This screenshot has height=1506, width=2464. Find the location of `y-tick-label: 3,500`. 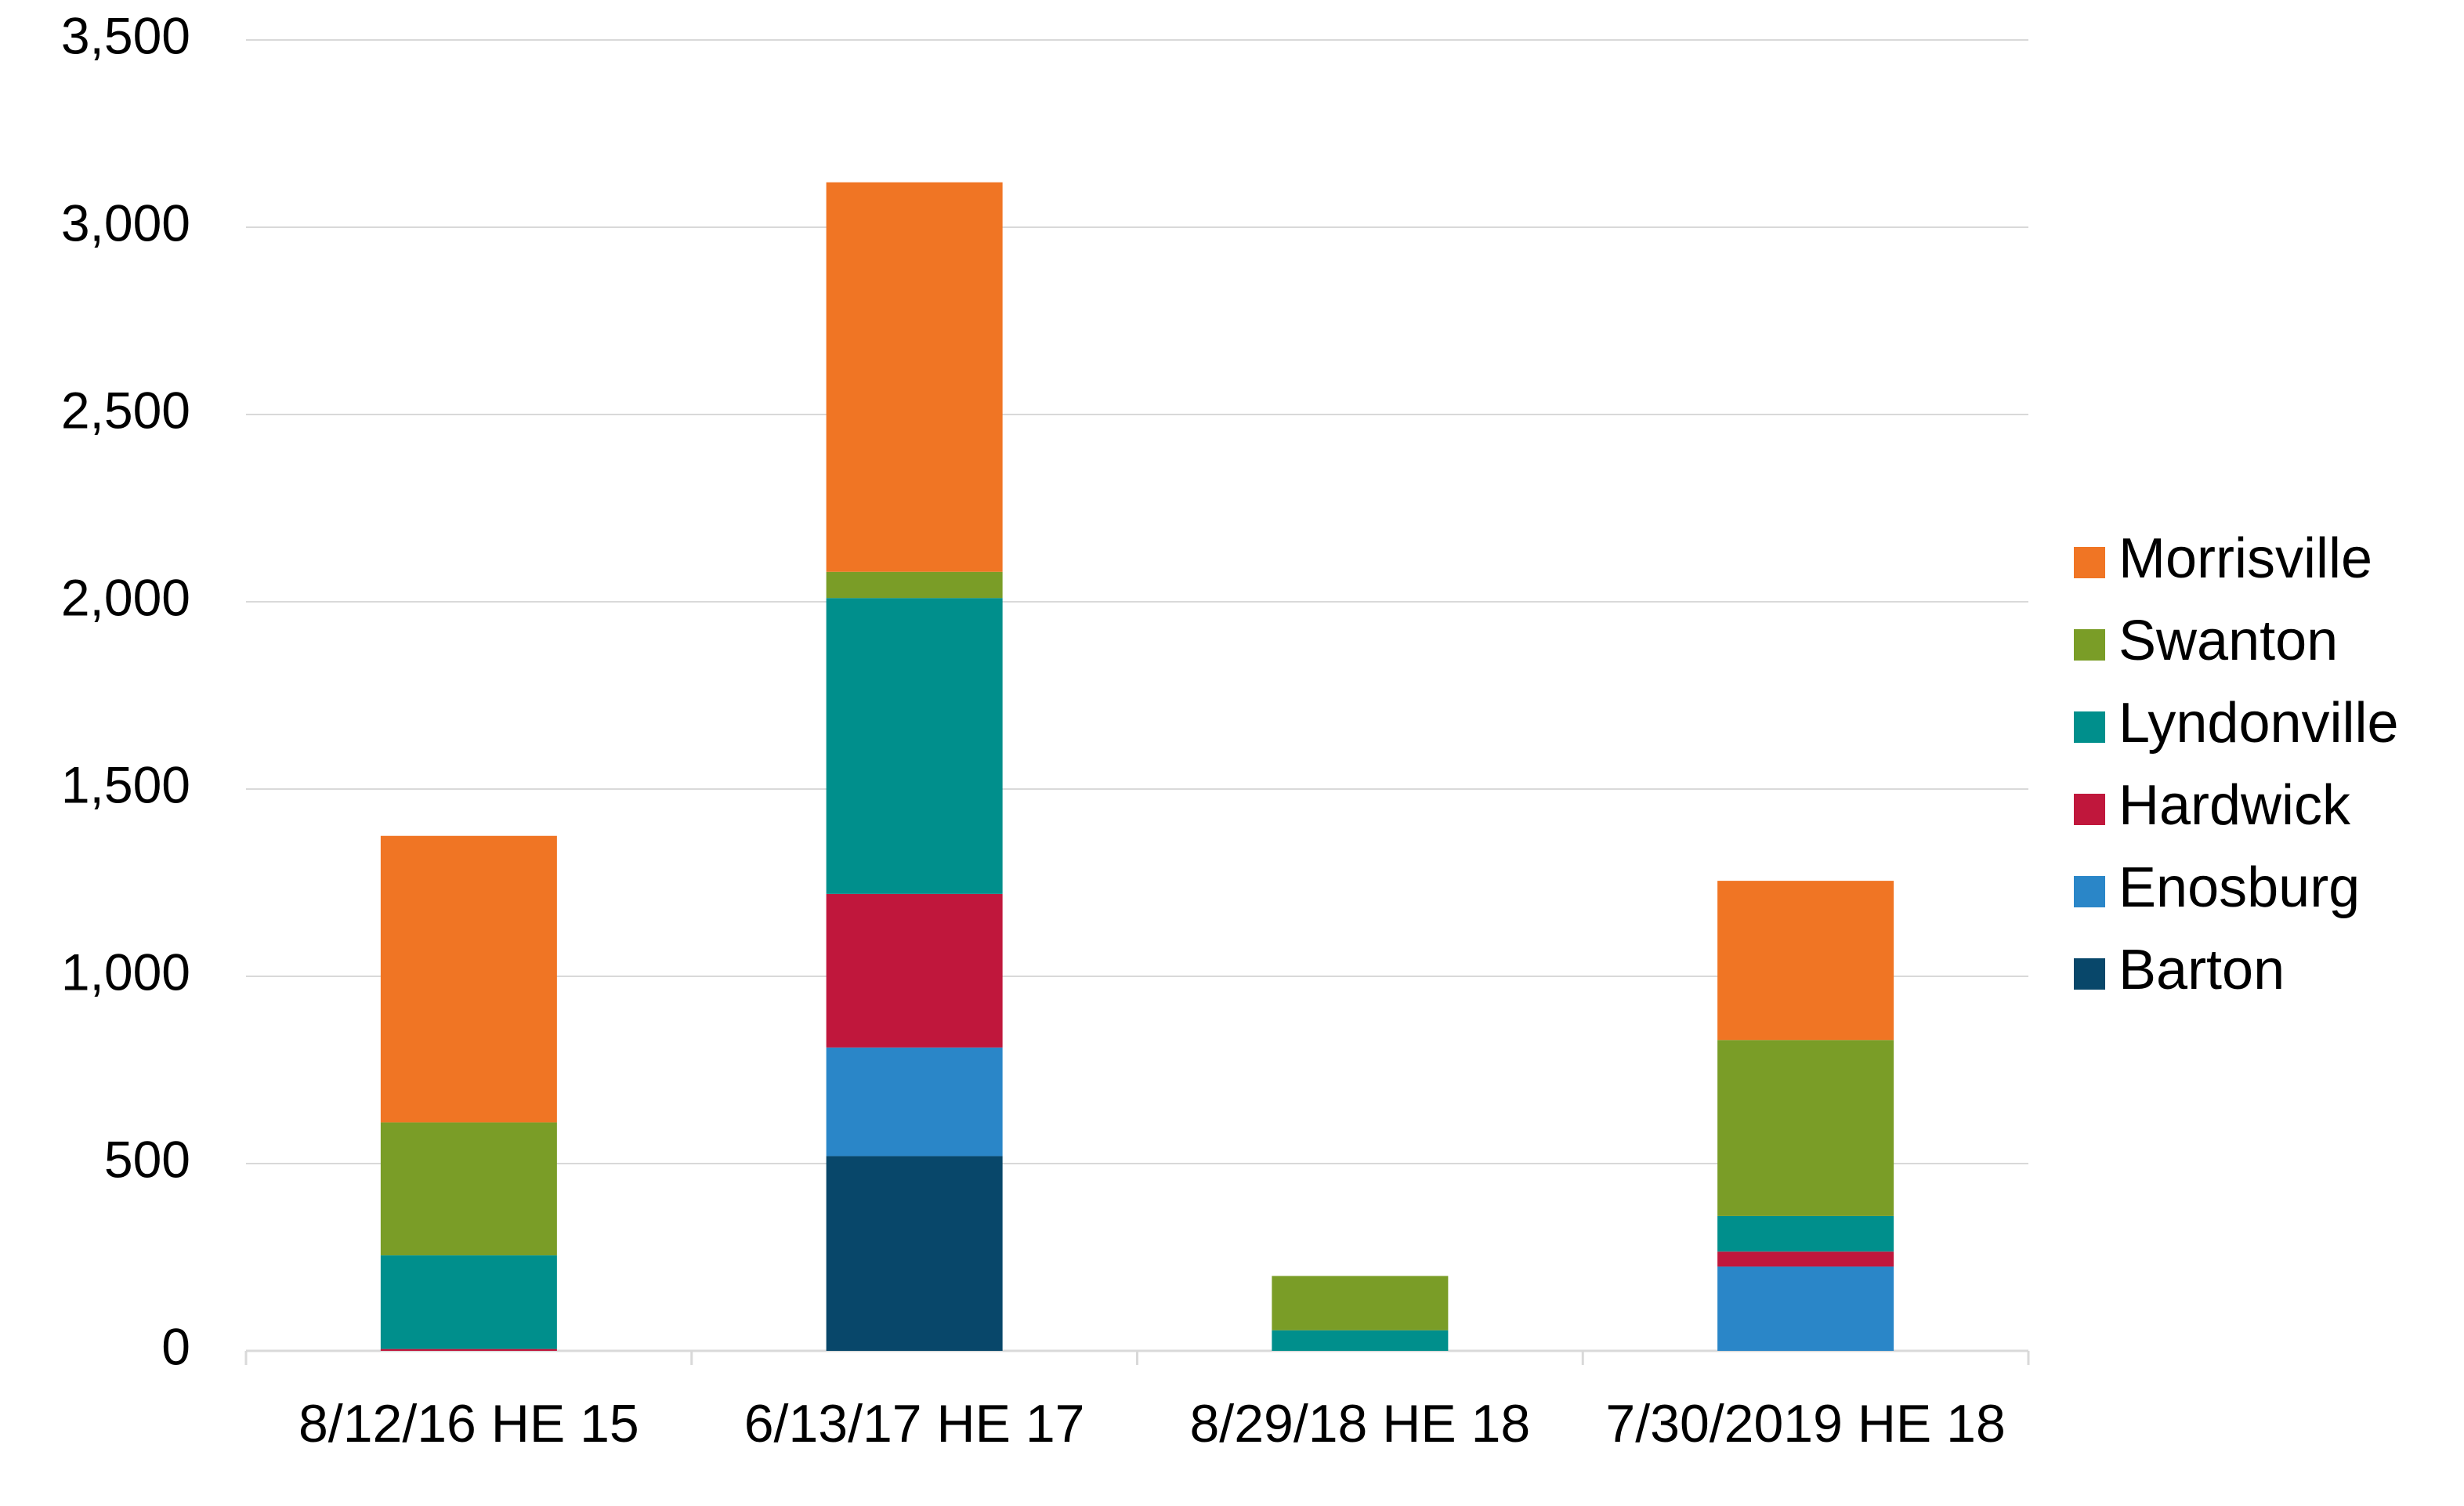

y-tick-label: 3,500 is located at coordinates (125, 35).